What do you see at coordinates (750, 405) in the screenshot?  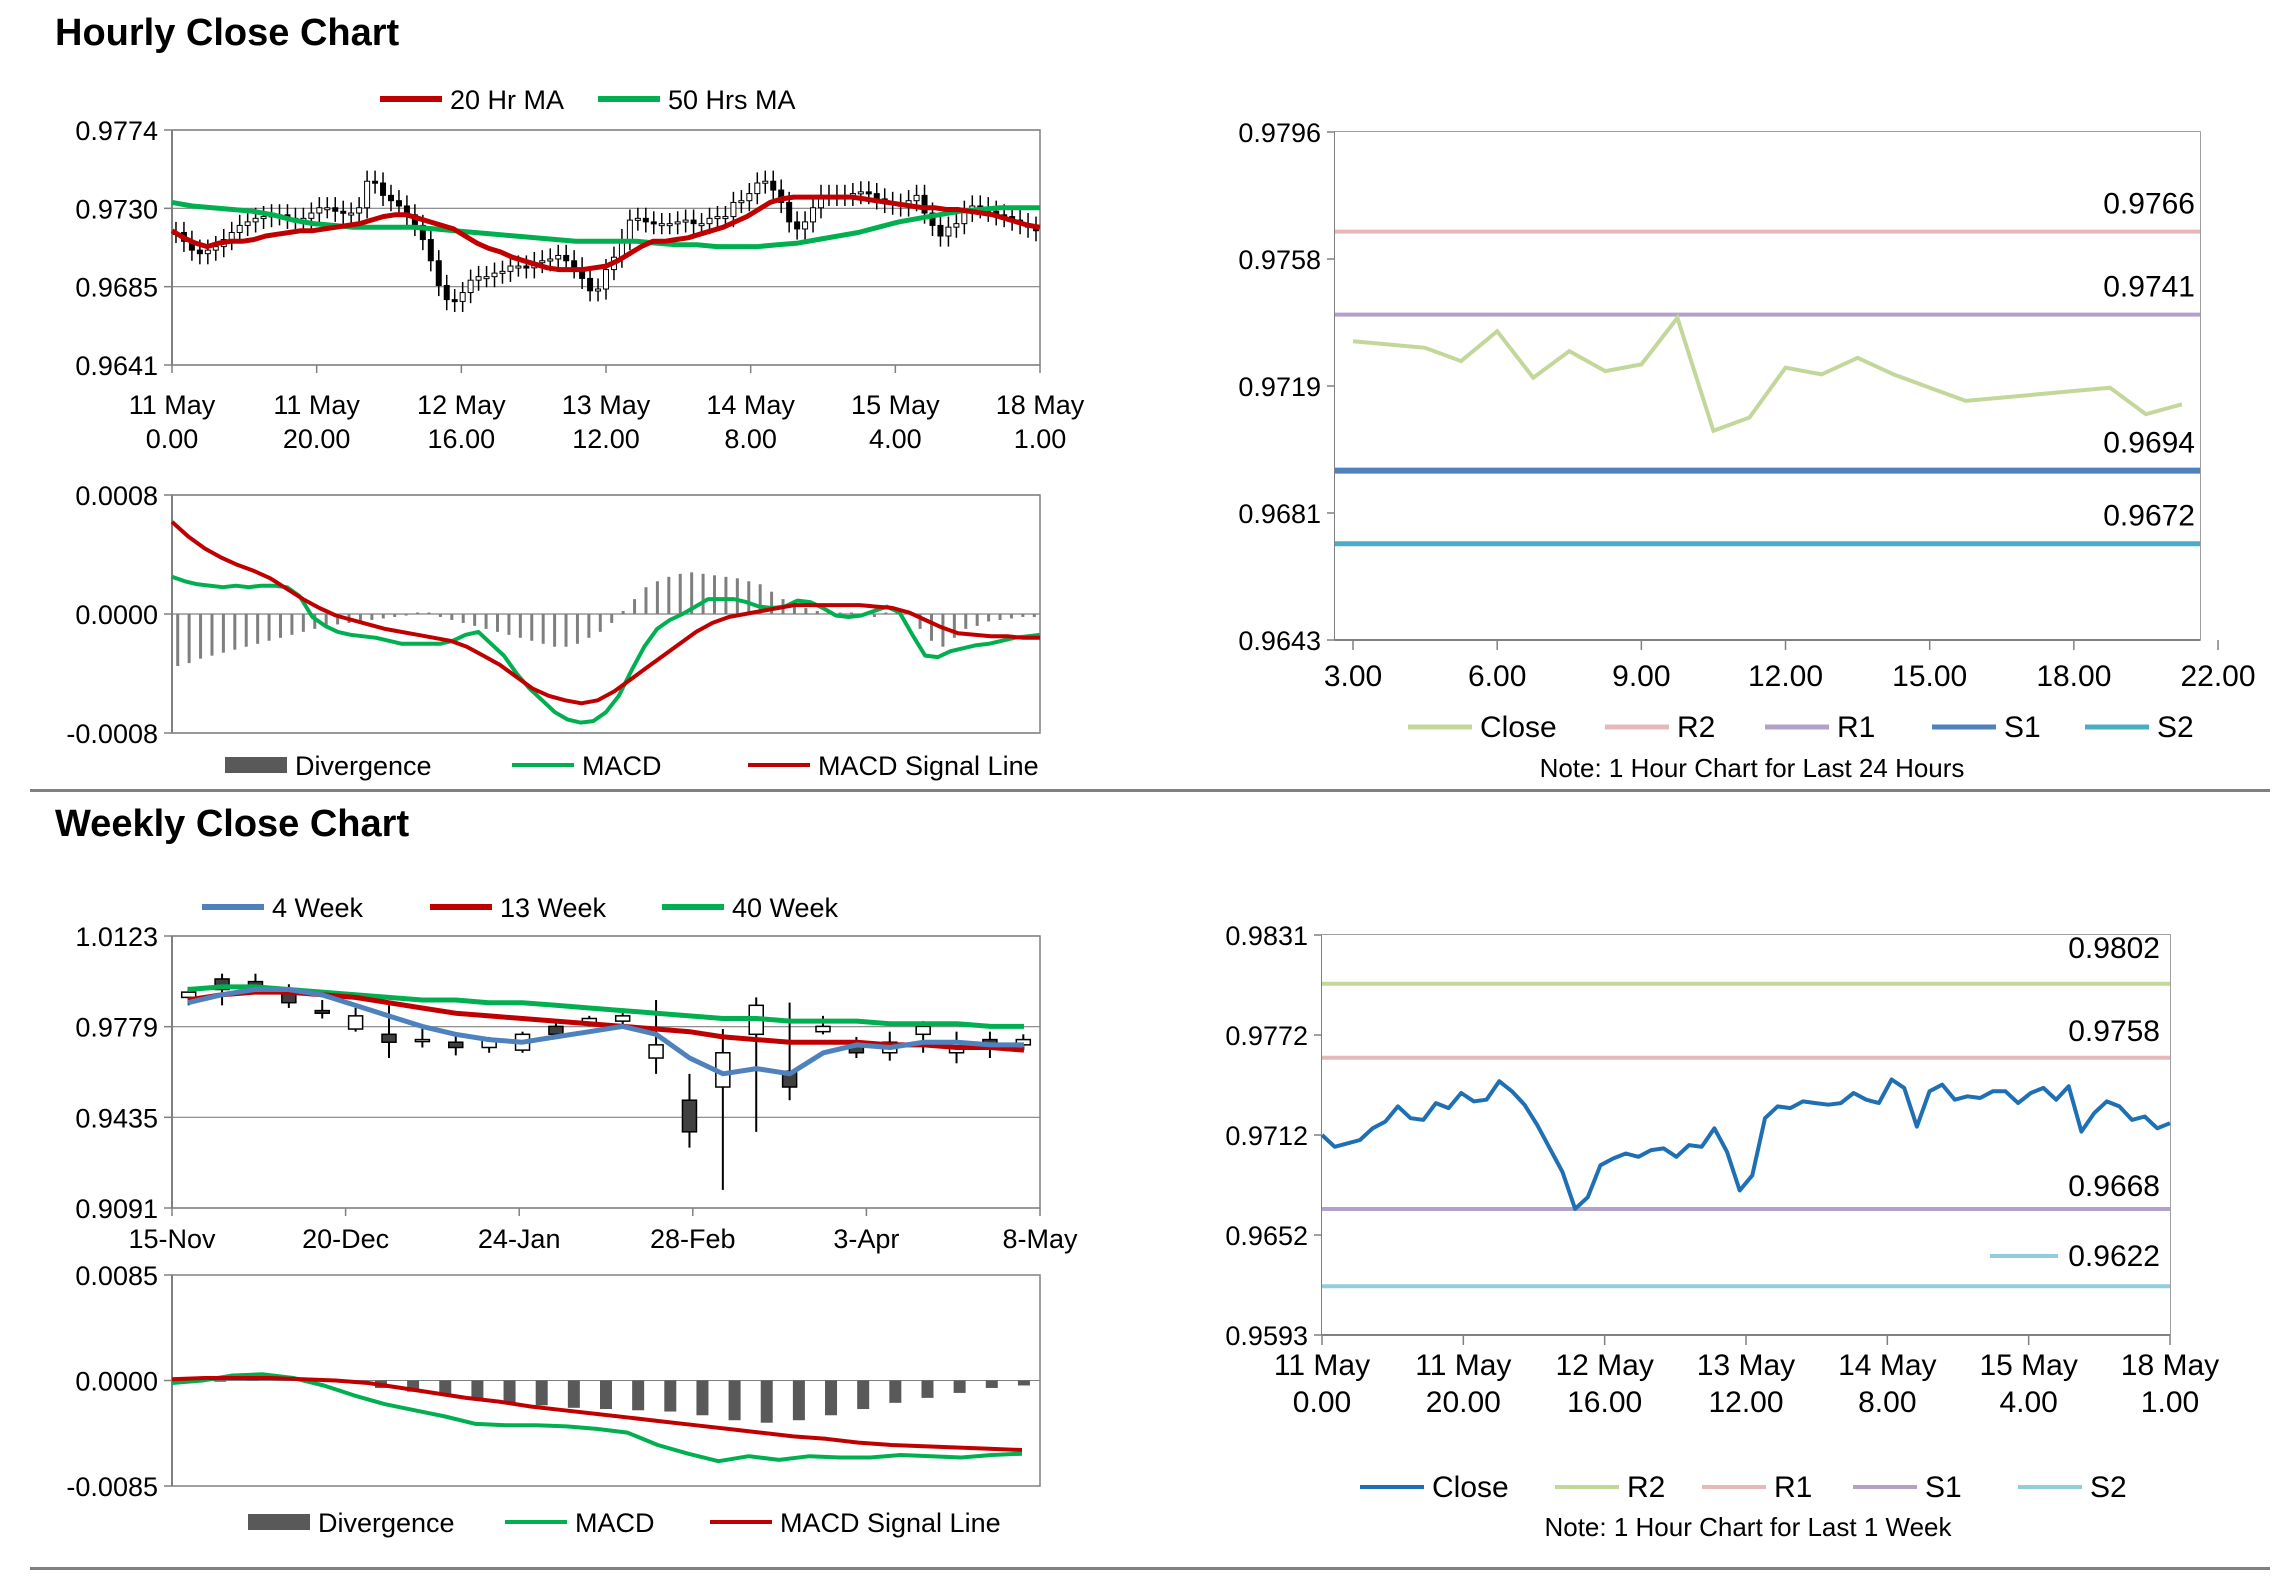 I see `hourly-candle-x-tick-label: 14 May` at bounding box center [750, 405].